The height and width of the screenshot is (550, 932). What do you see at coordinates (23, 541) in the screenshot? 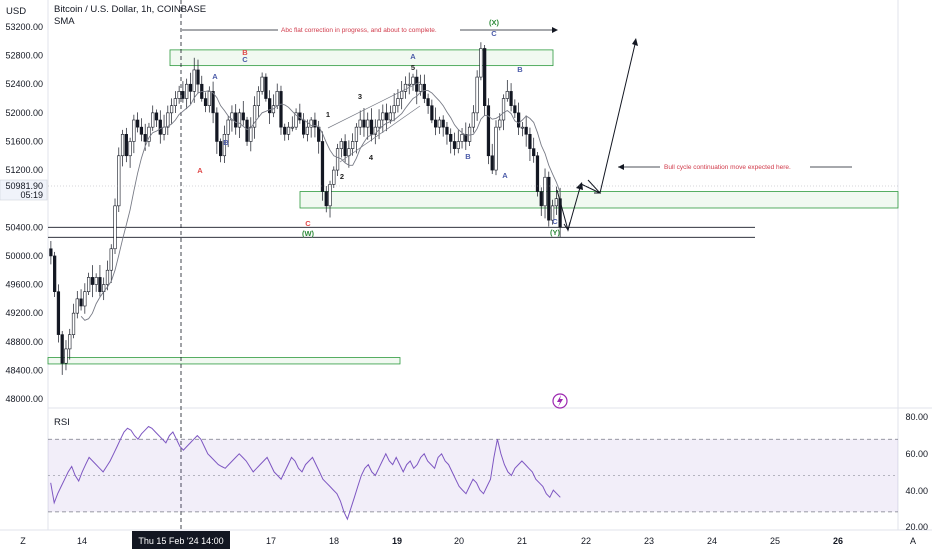
I see `timezone-icon: Z` at bounding box center [23, 541].